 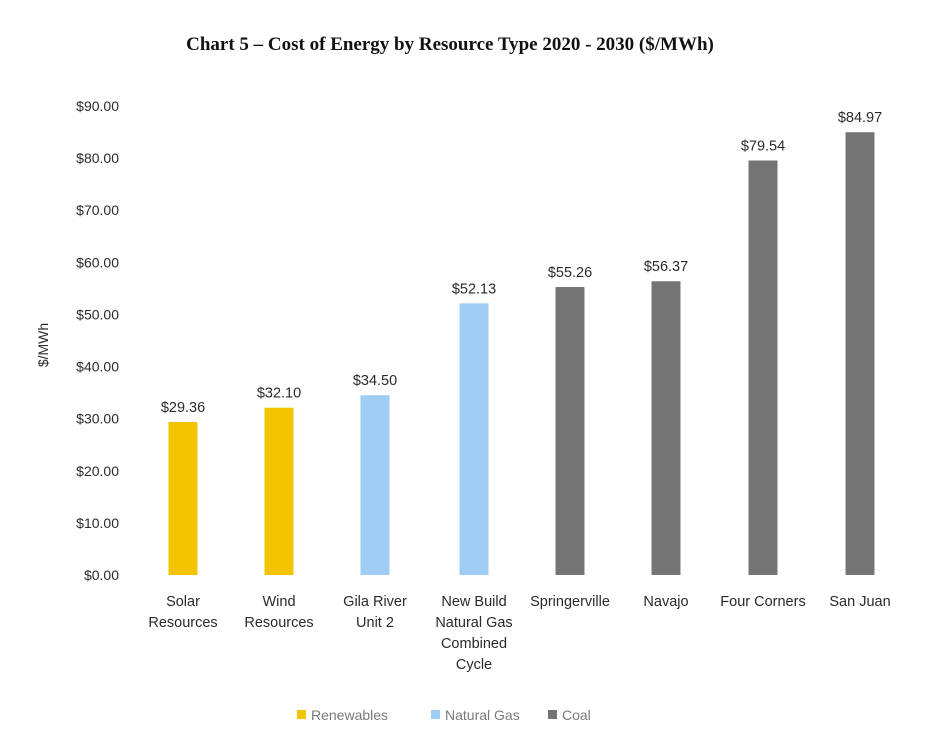 What do you see at coordinates (666, 267) in the screenshot?
I see `data-label: $56.37` at bounding box center [666, 267].